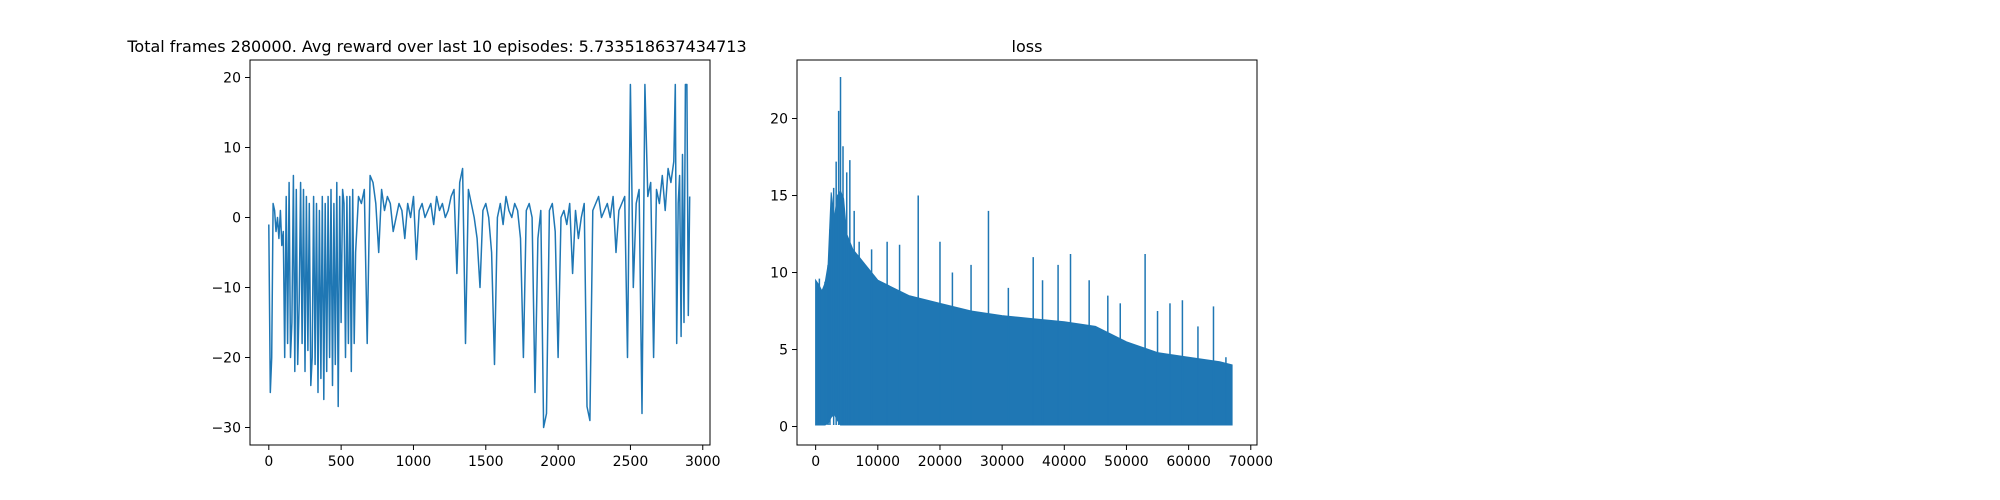  I want to click on reward-y-tick-label: 20, so click(232, 79).